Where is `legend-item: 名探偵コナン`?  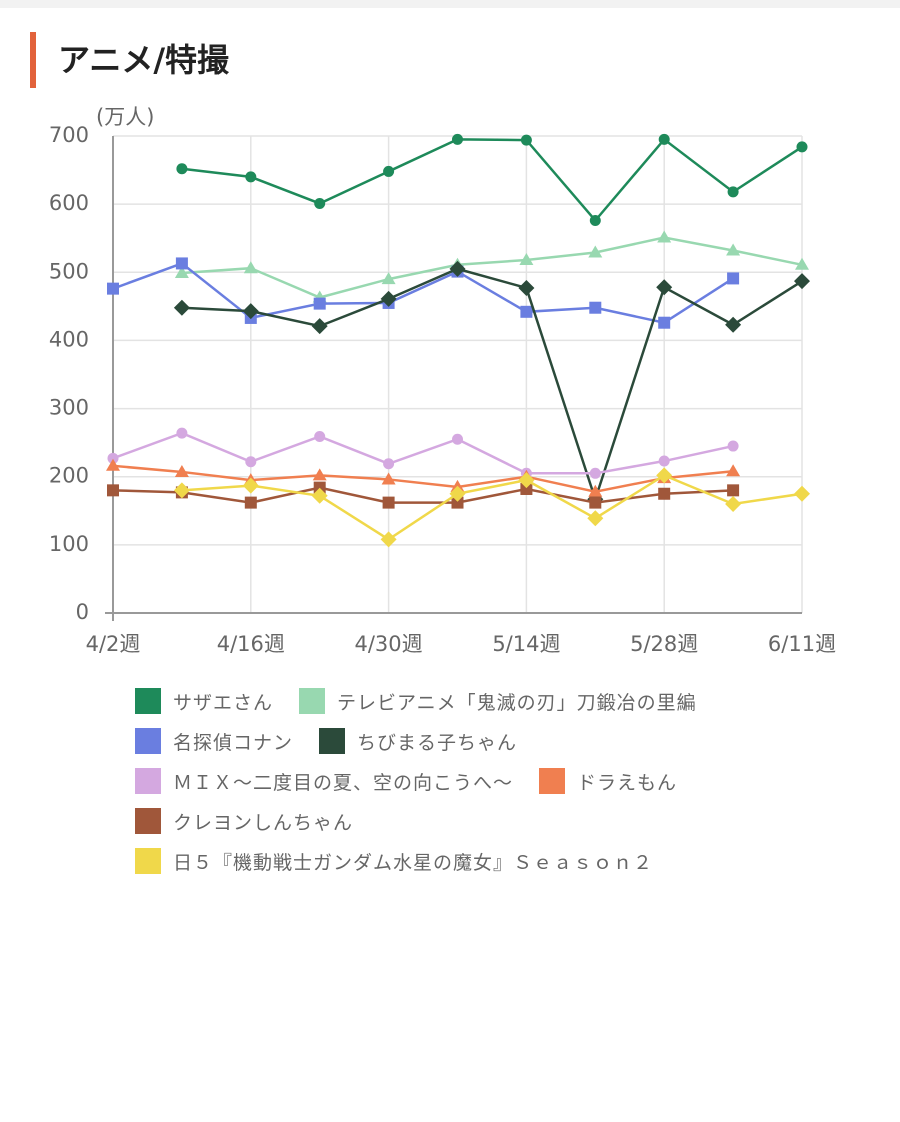
legend-item: 名探偵コナン is located at coordinates (214, 741).